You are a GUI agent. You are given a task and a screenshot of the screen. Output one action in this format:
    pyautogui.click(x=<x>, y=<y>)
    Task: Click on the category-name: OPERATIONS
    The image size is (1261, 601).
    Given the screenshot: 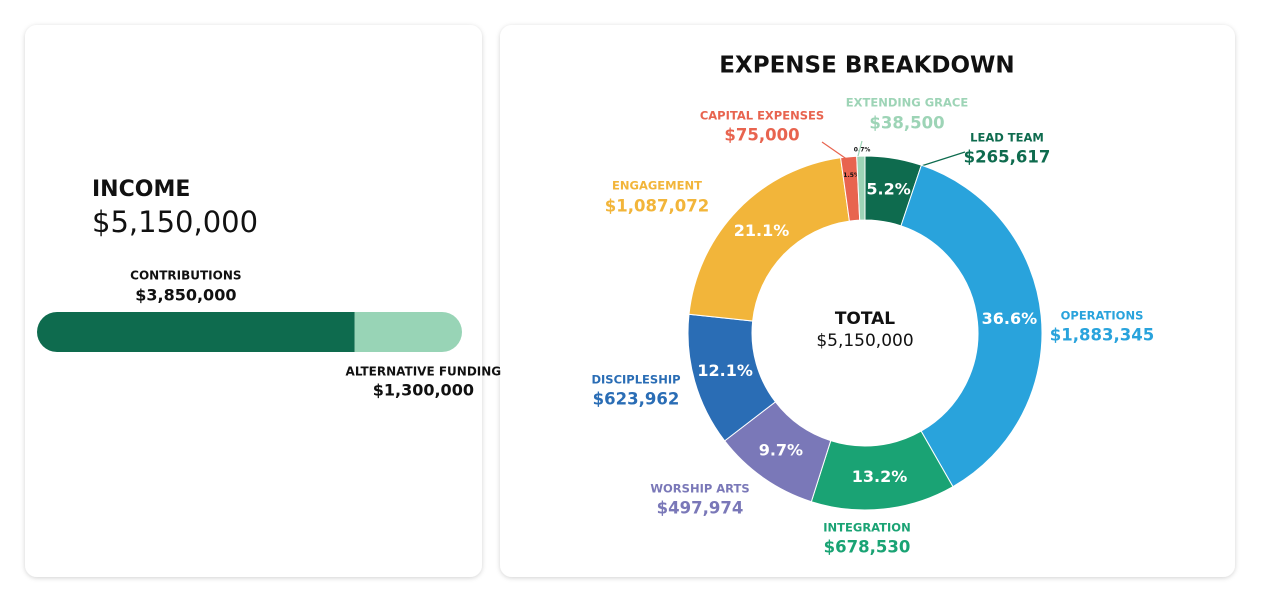 What is the action you would take?
    pyautogui.click(x=1102, y=316)
    